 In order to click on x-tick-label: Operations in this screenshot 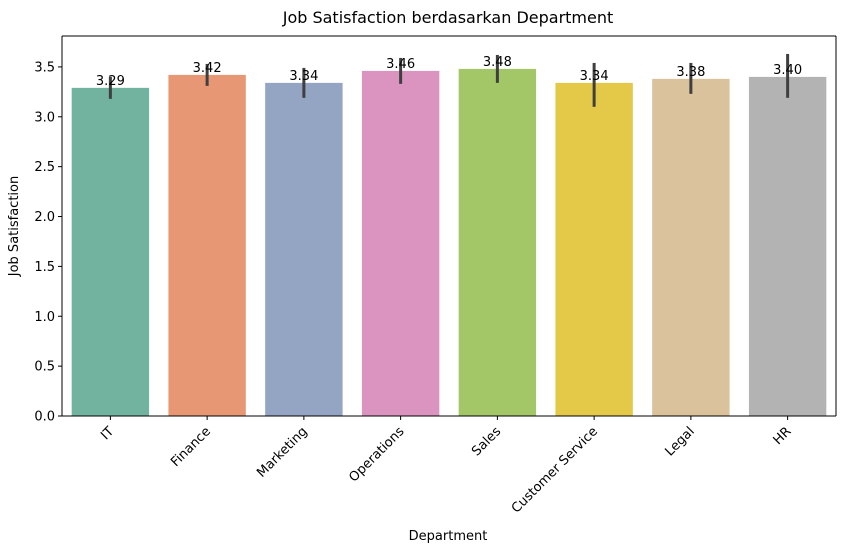, I will do `click(376, 454)`.